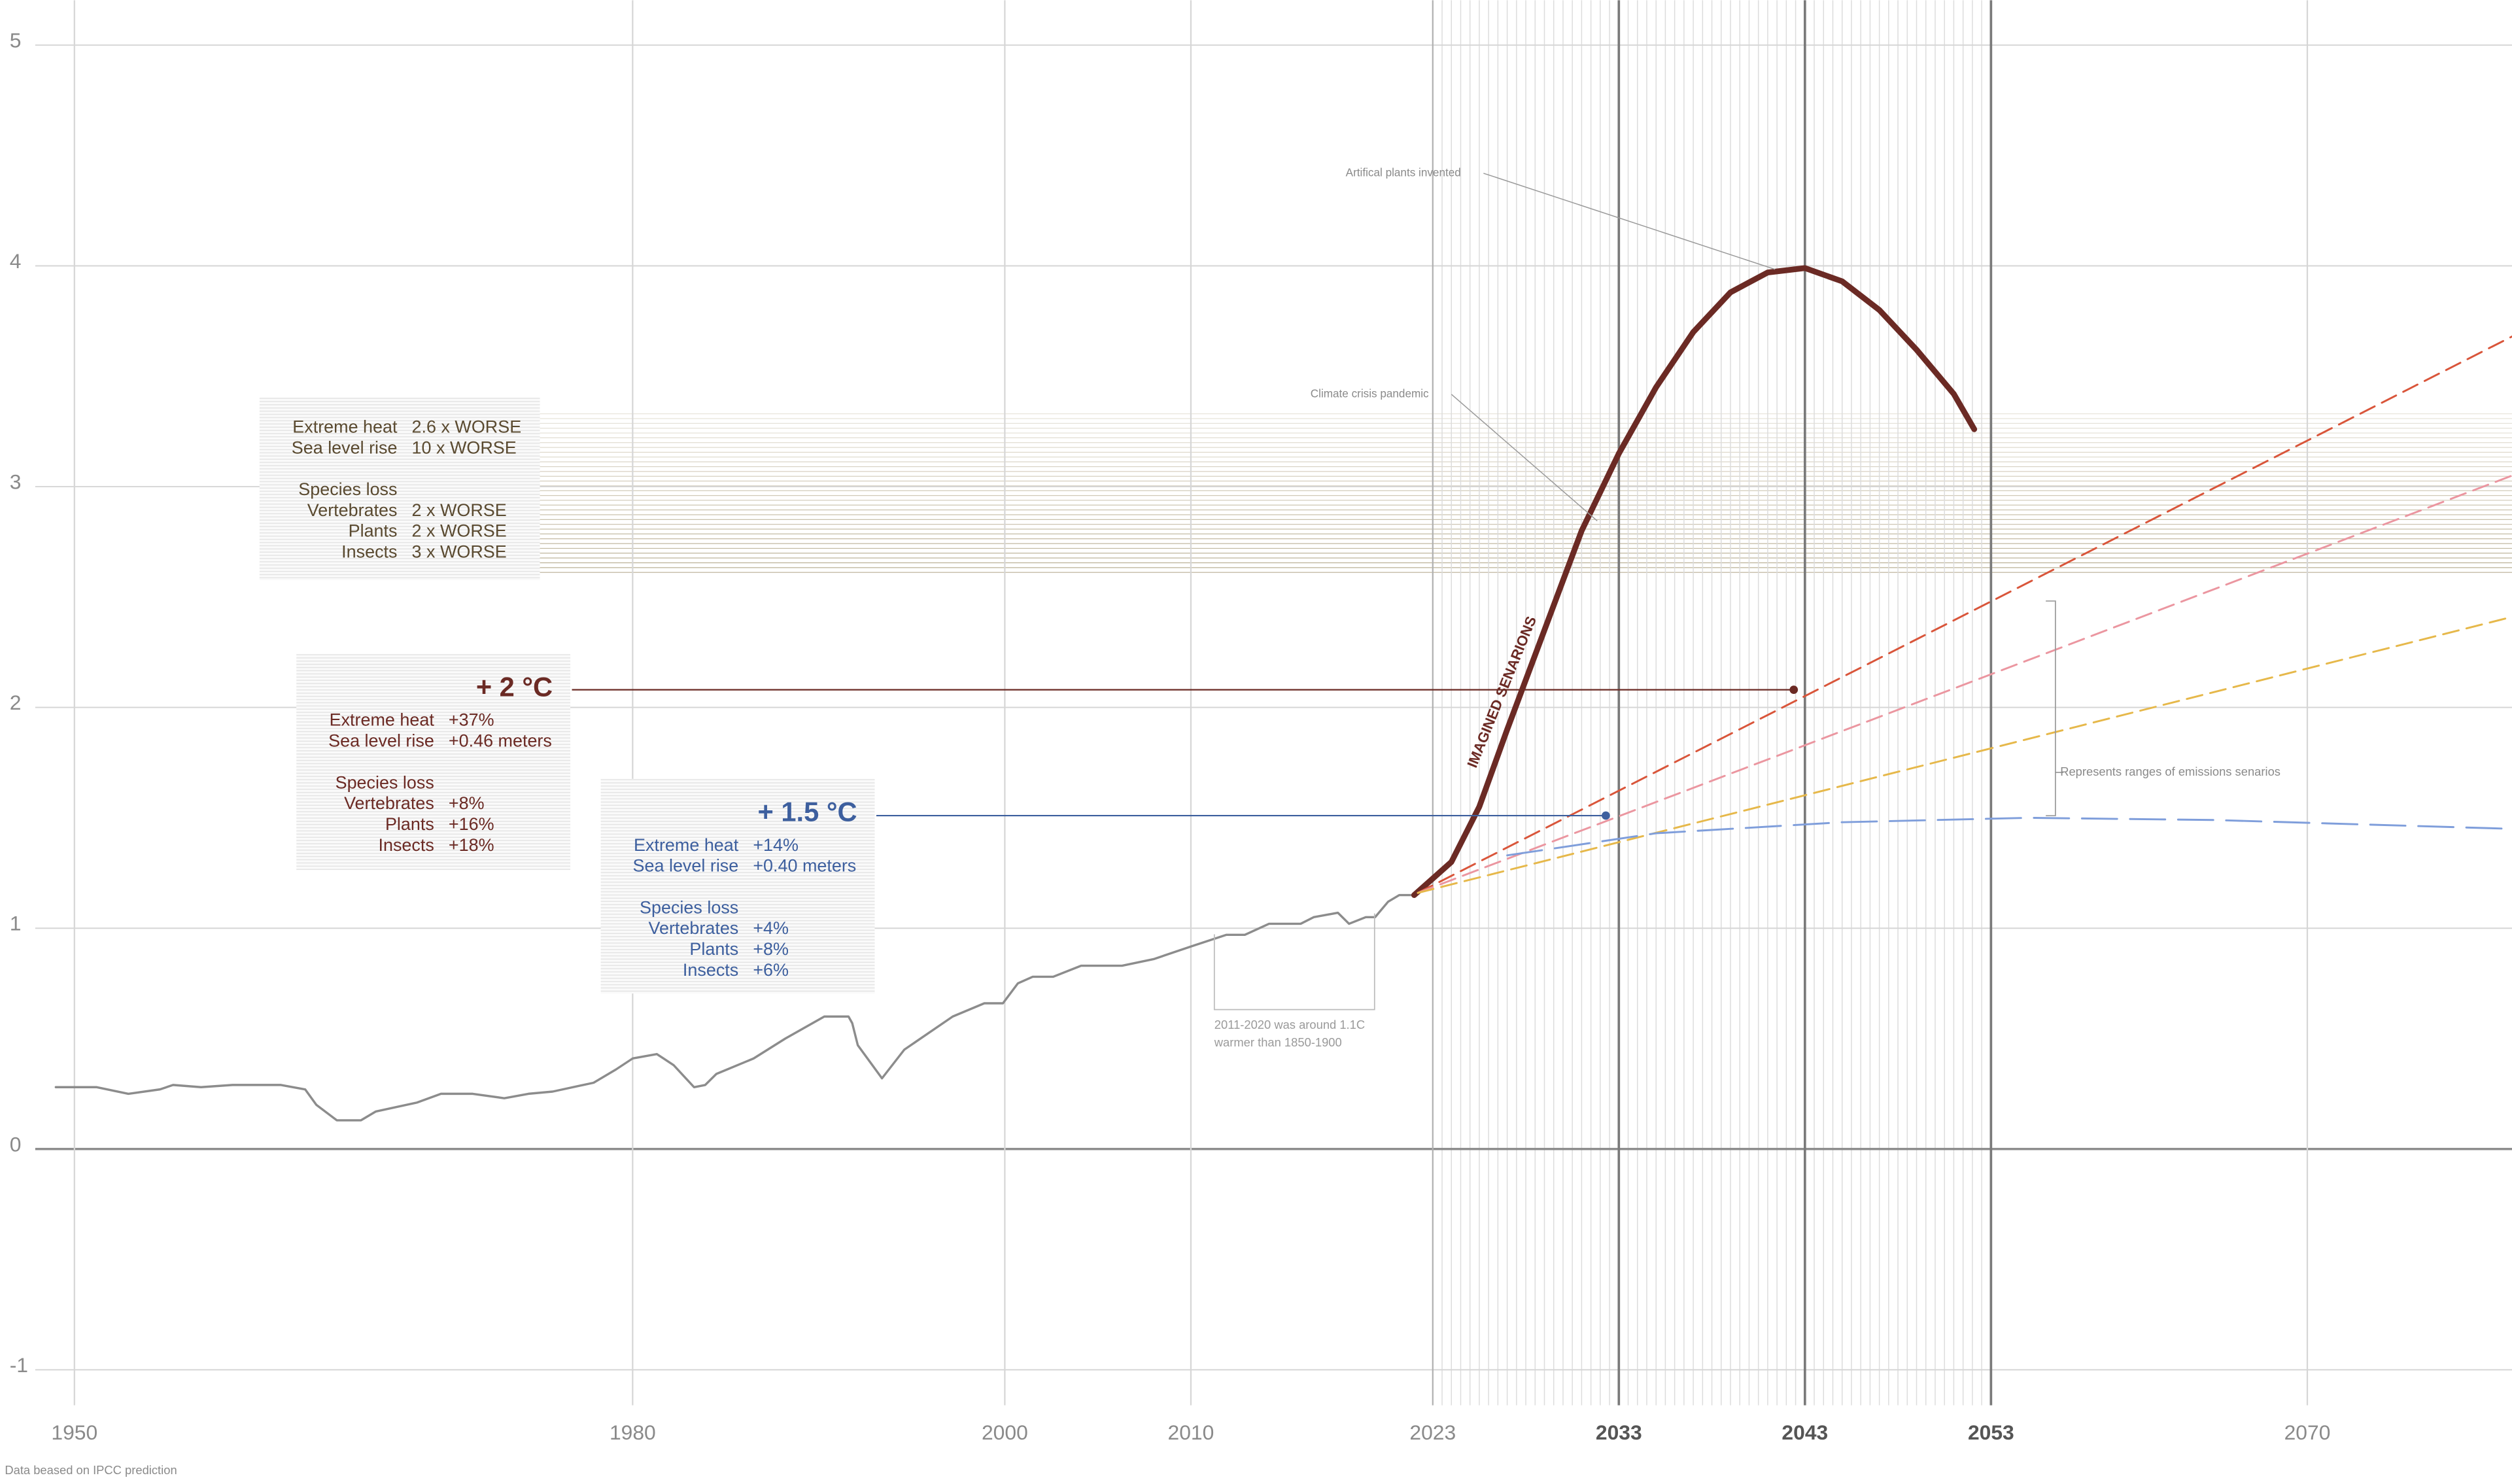 The width and height of the screenshot is (2512, 1484). Describe the element at coordinates (19, 1365) in the screenshot. I see `y-tick-label: -1` at that location.